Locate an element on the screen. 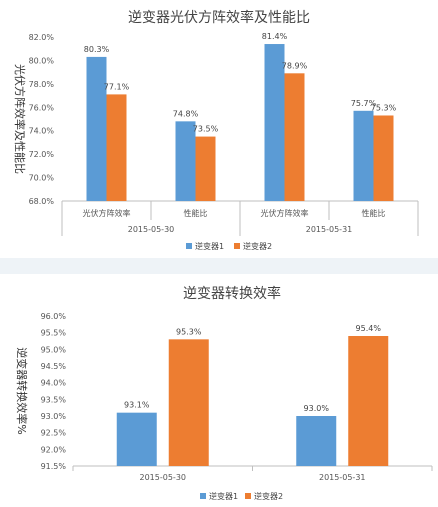  data-label: 80.3% is located at coordinates (97, 49).